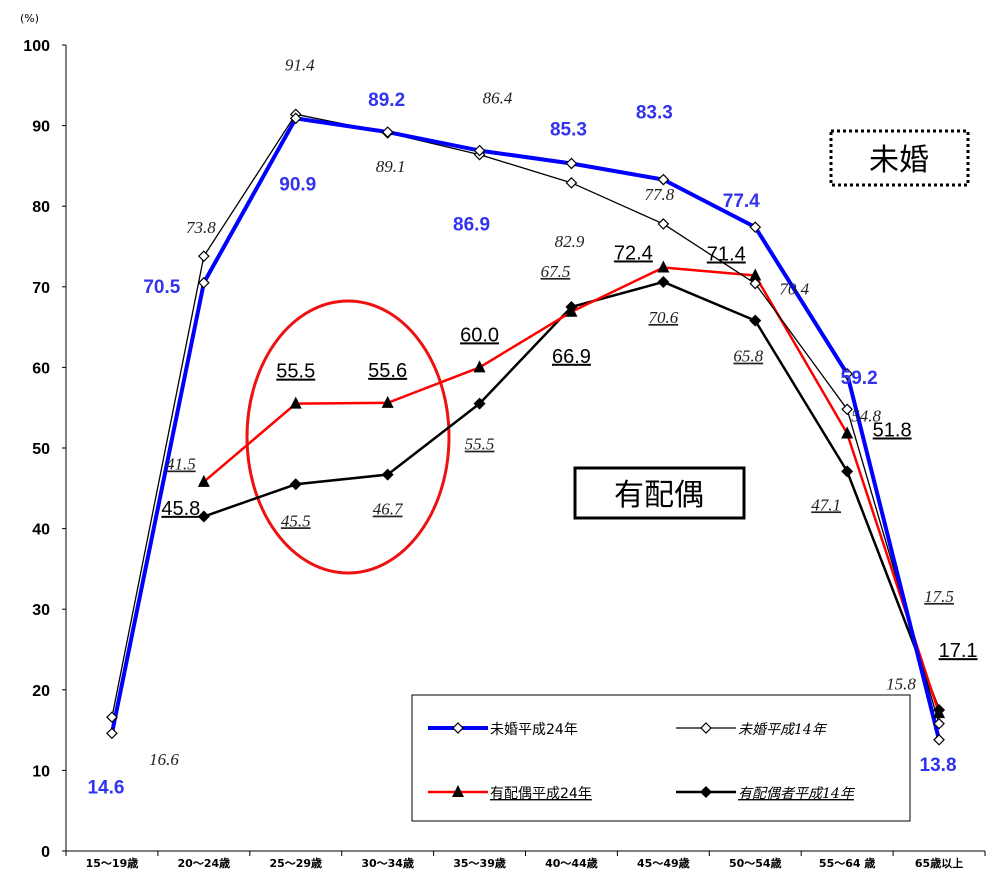 This screenshot has height=872, width=997. I want to click on unmarried-box-frame, so click(899, 158).